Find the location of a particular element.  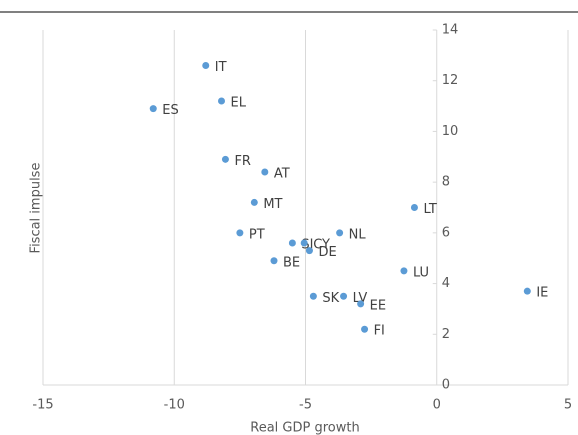

point-label: IT is located at coordinates (221, 67).